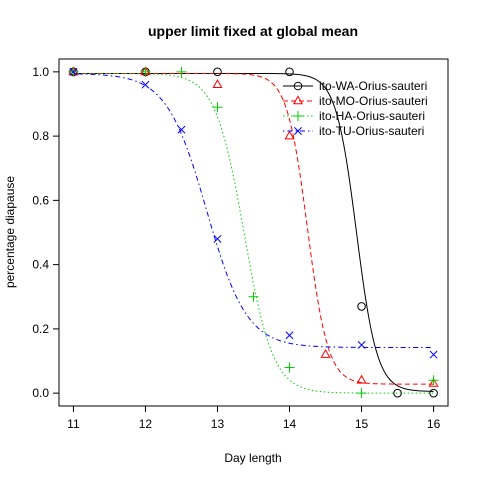 The image size is (480, 480). Describe the element at coordinates (373, 101) in the screenshot. I see `legend-label: ito-MO-Orius-sauteri` at that location.